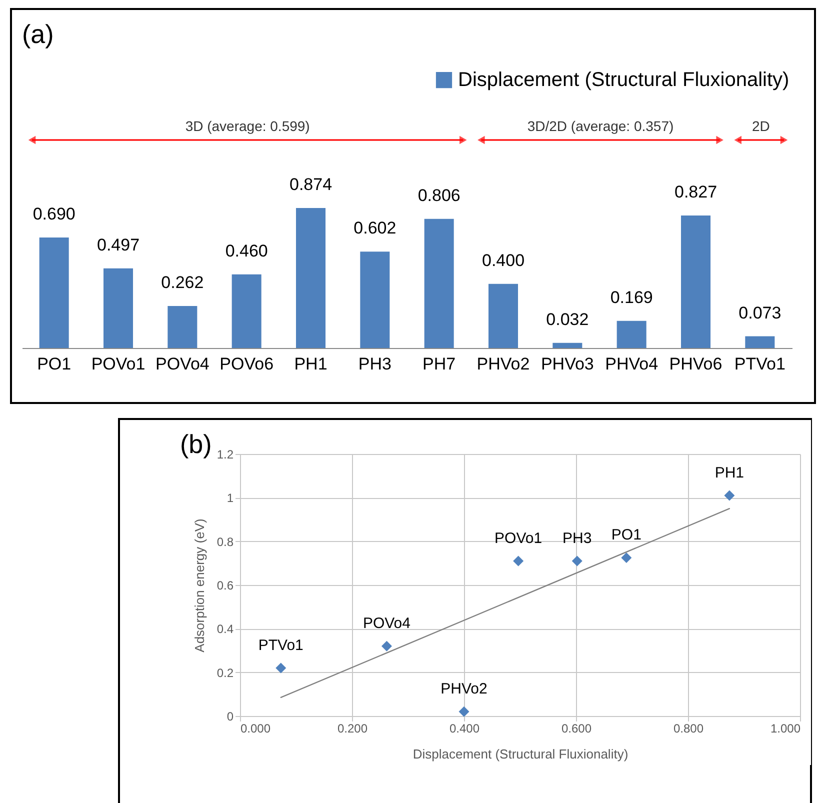 The width and height of the screenshot is (826, 803). What do you see at coordinates (729, 473) in the screenshot?
I see `annotation: PH1` at bounding box center [729, 473].